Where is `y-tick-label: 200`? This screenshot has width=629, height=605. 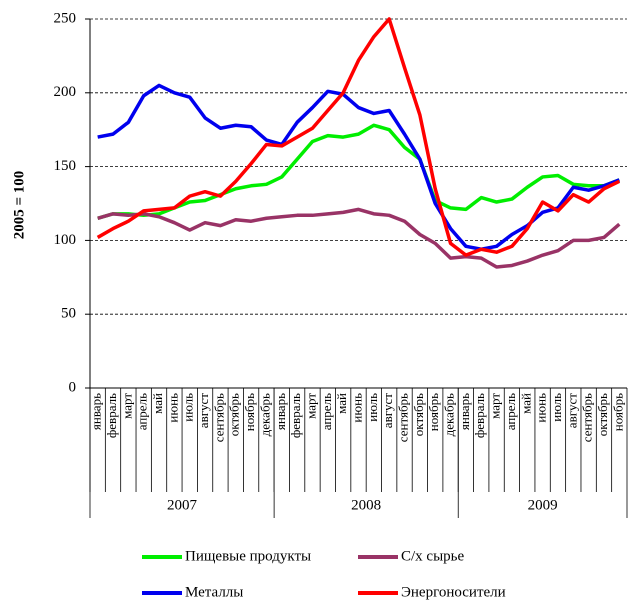
y-tick-label: 200 is located at coordinates (65, 92).